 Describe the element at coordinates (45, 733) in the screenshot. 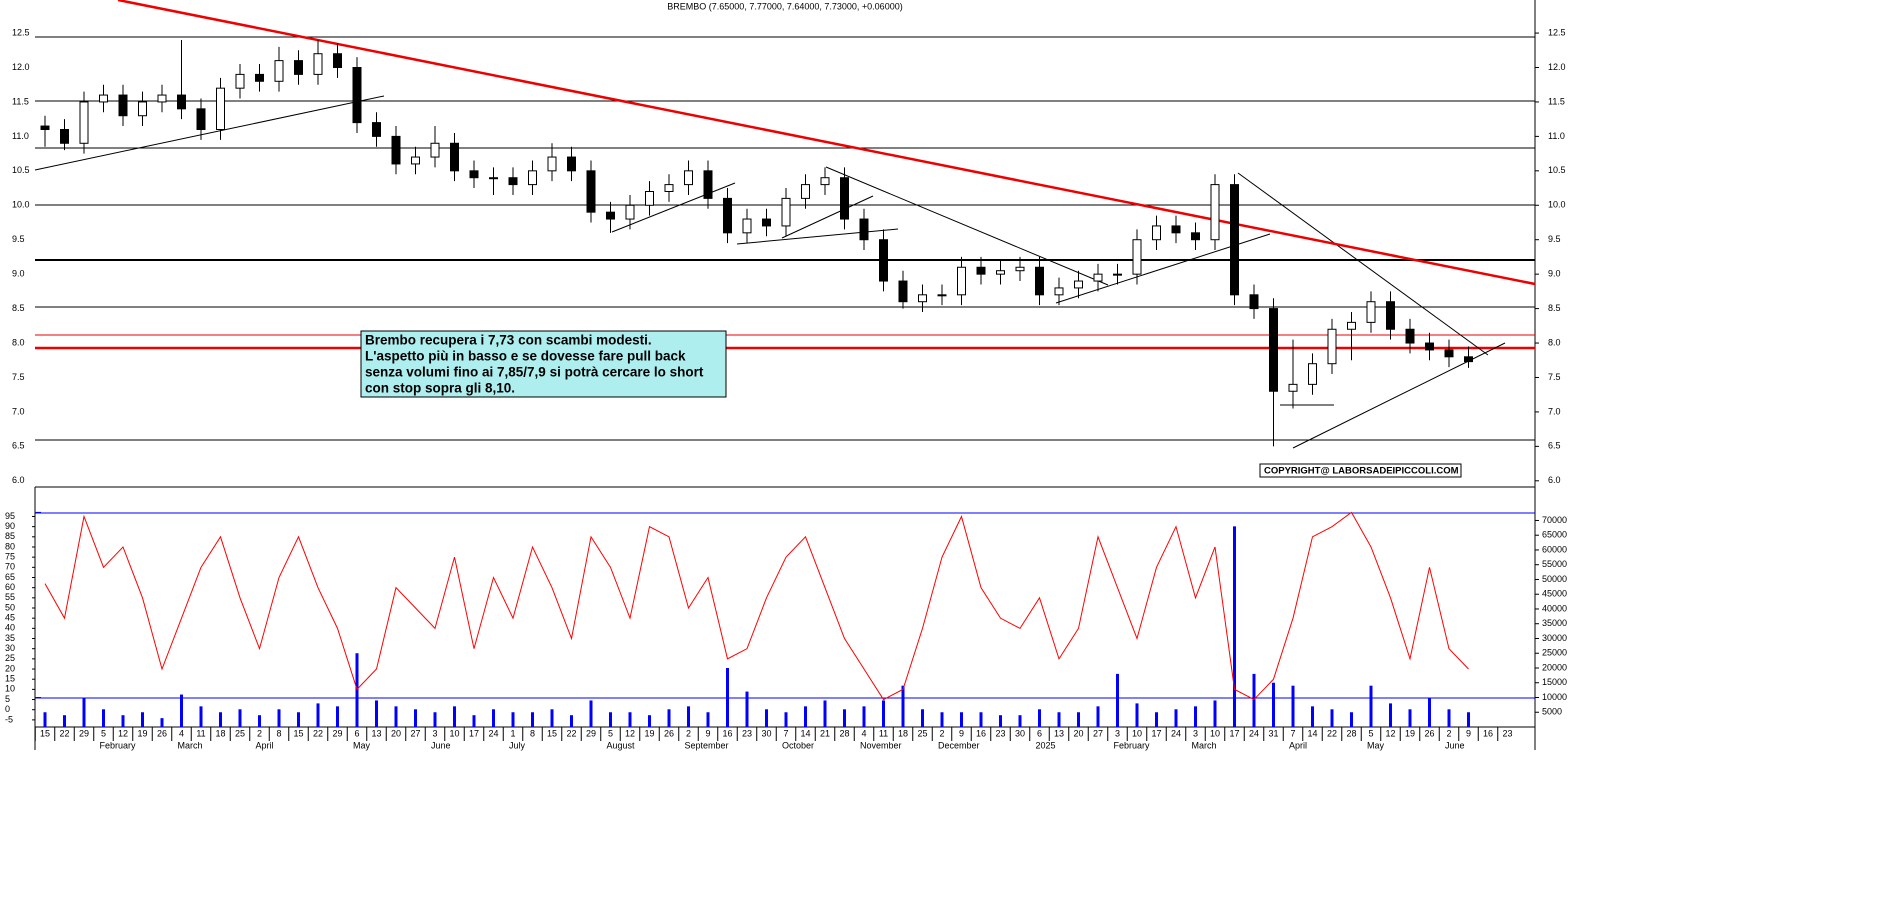

I see `x-tick-label: 15` at that location.